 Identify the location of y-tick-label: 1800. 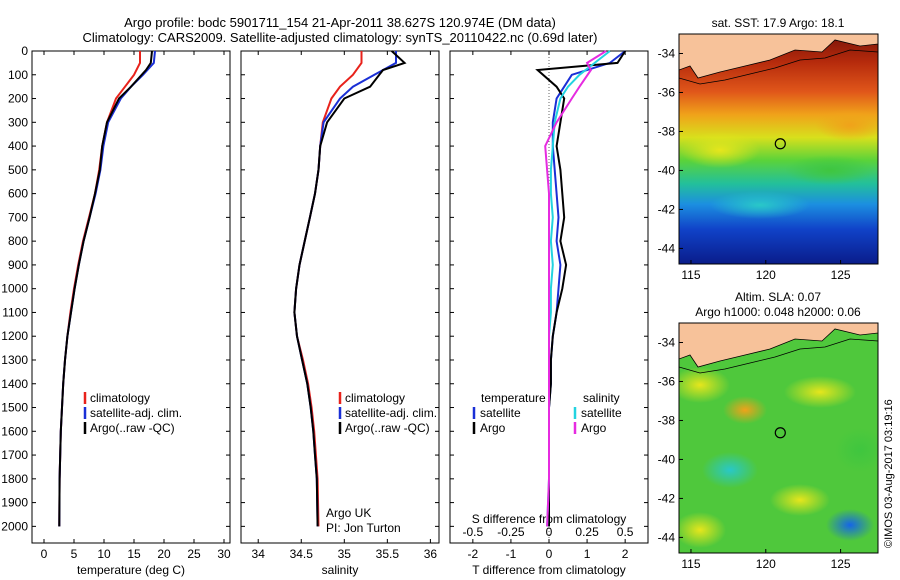
(14, 479).